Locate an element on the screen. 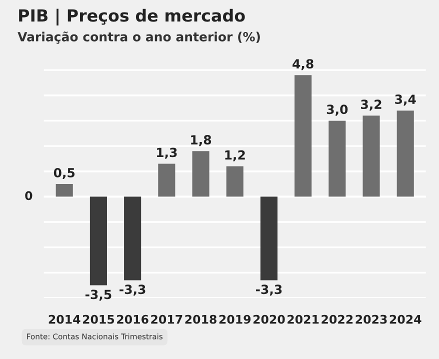 This screenshot has height=359, width=439. chart-subtitle: Variação contra o ano anterior (%) is located at coordinates (139, 38).